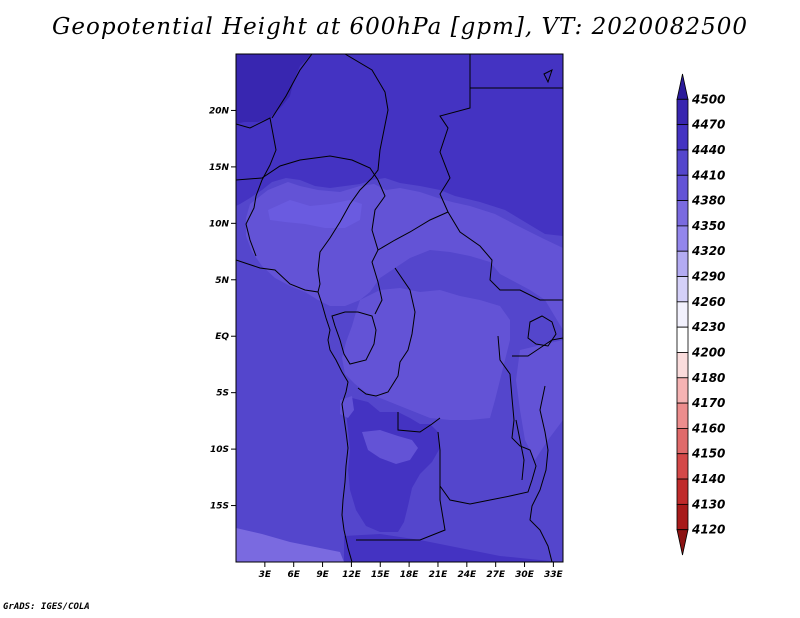 The width and height of the screenshot is (800, 618). I want to click on field-4470-nw, so click(274, 89).